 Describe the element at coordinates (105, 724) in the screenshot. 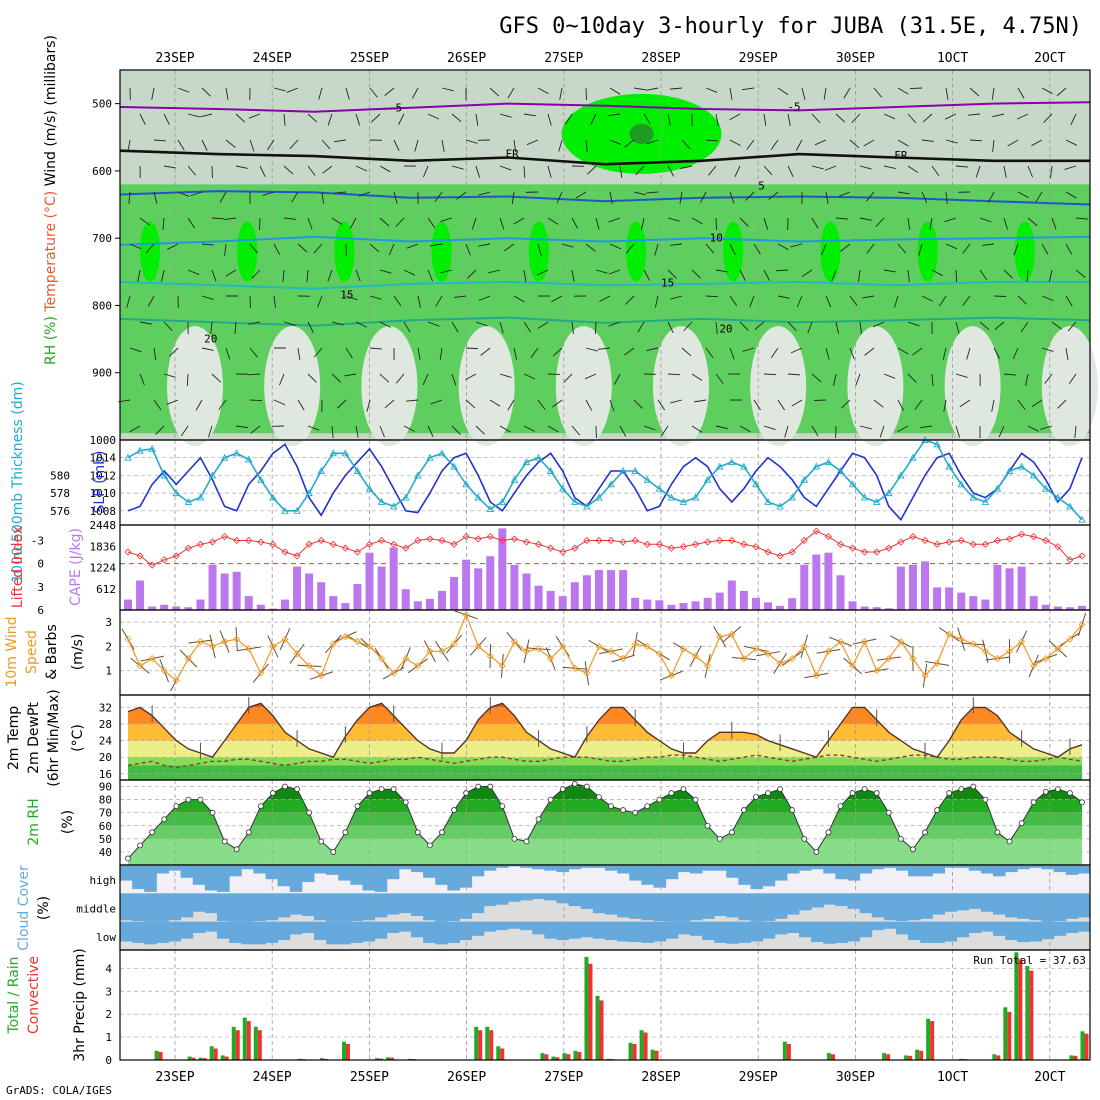

I see `y-tick-label: 28` at that location.